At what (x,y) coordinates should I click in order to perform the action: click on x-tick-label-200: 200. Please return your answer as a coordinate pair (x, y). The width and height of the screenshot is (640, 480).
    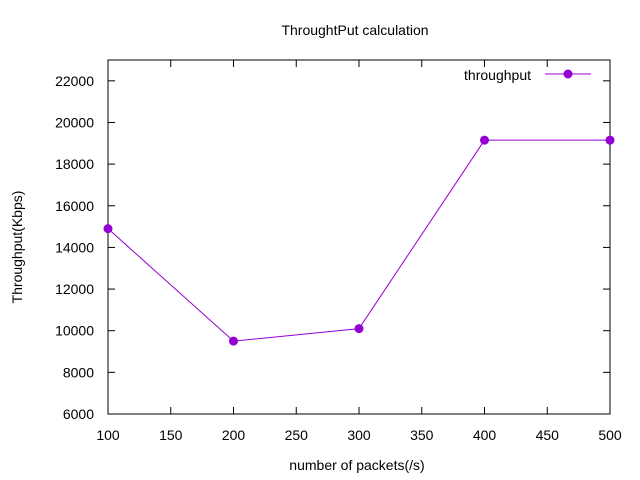
    Looking at the image, I should click on (234, 435).